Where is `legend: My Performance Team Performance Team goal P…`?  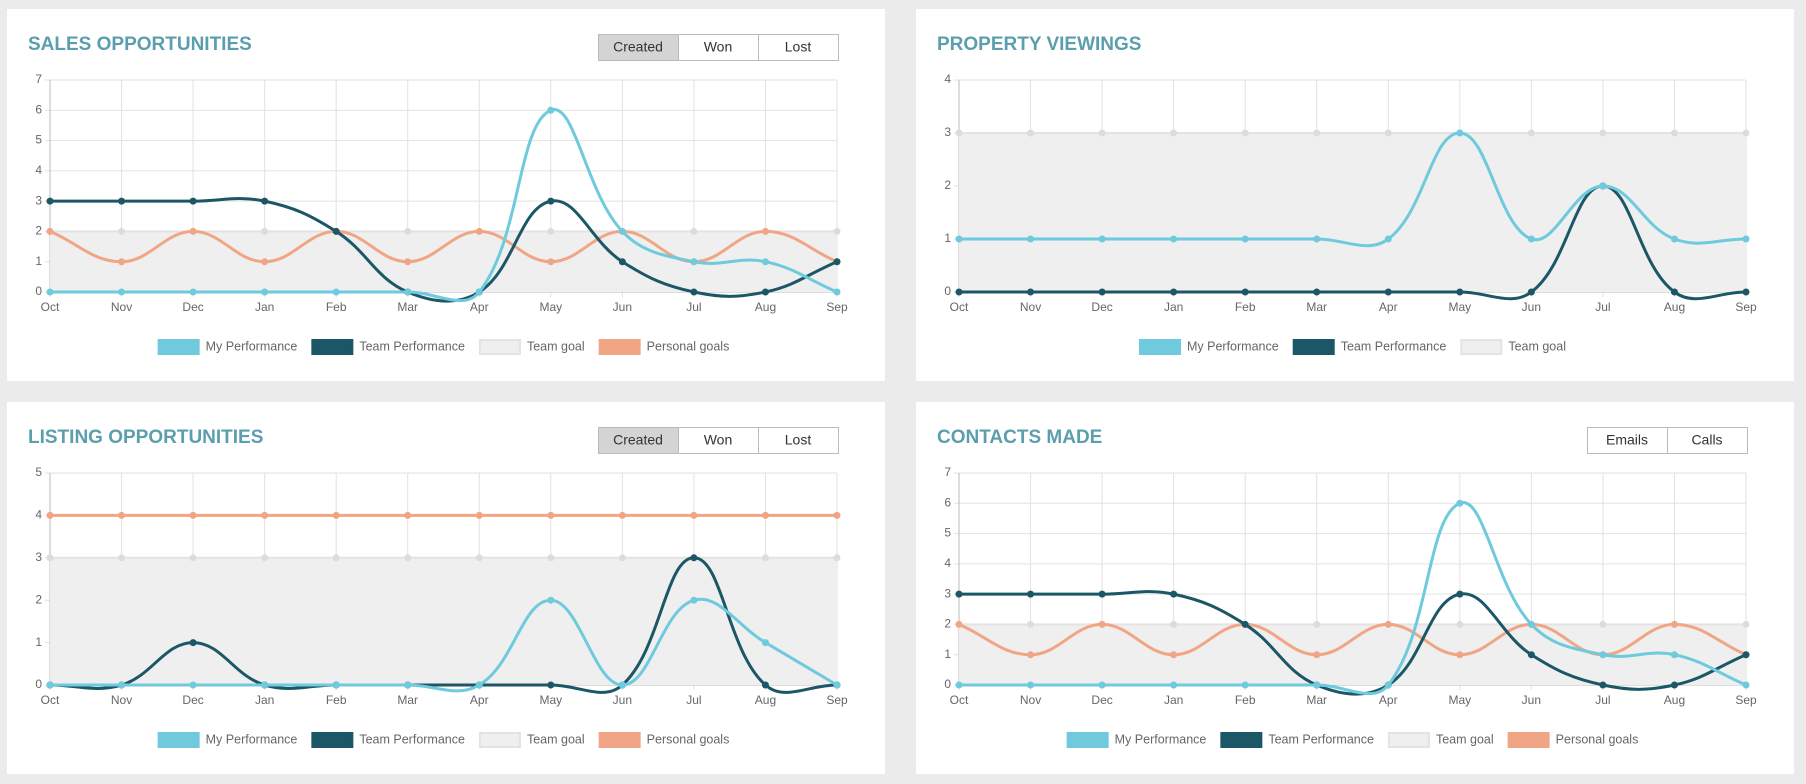 legend: My Performance Team Performance Team goal P… is located at coordinates (443, 740).